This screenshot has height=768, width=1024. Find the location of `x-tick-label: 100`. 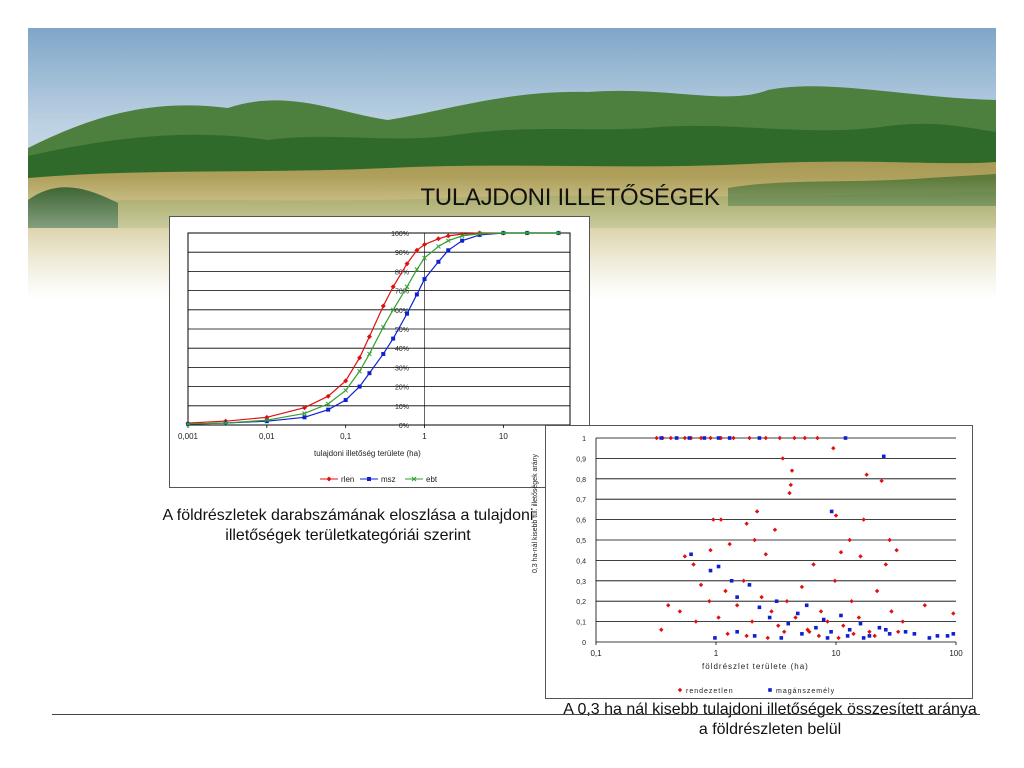

x-tick-label: 100 is located at coordinates (956, 653).